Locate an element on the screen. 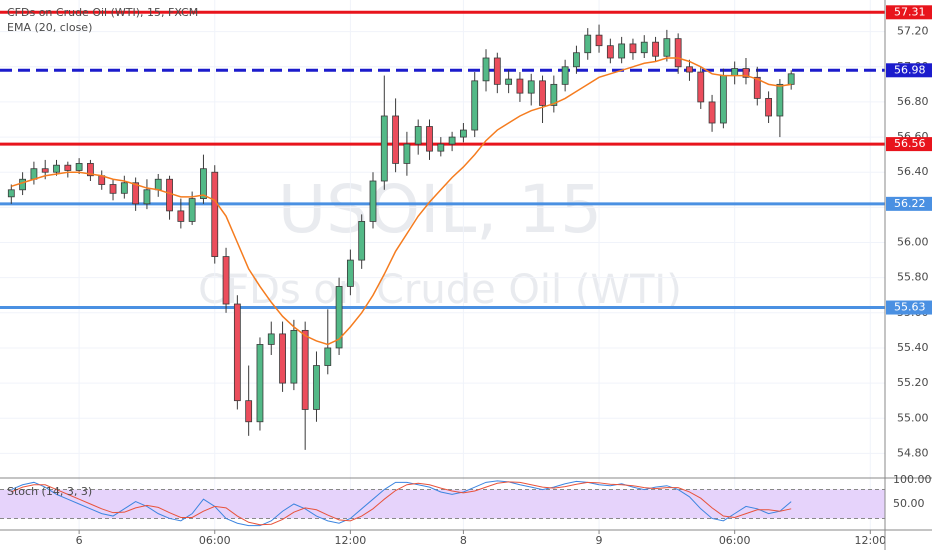  chart-title: CFDs on Crude Oil (WTI), 15, FXCM is located at coordinates (102, 12).